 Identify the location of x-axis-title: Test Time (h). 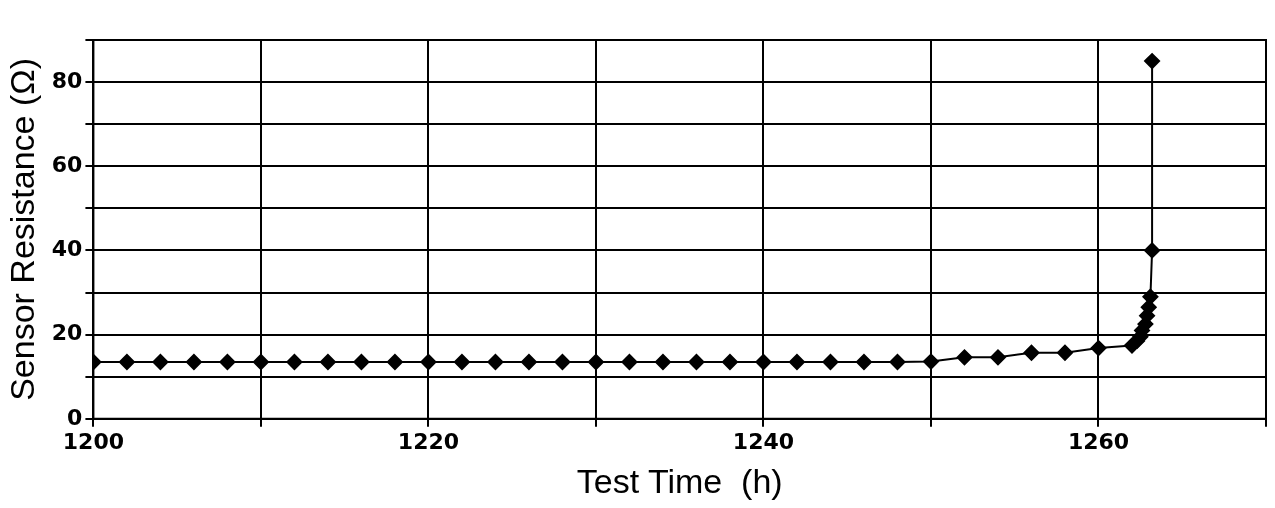
(679, 480).